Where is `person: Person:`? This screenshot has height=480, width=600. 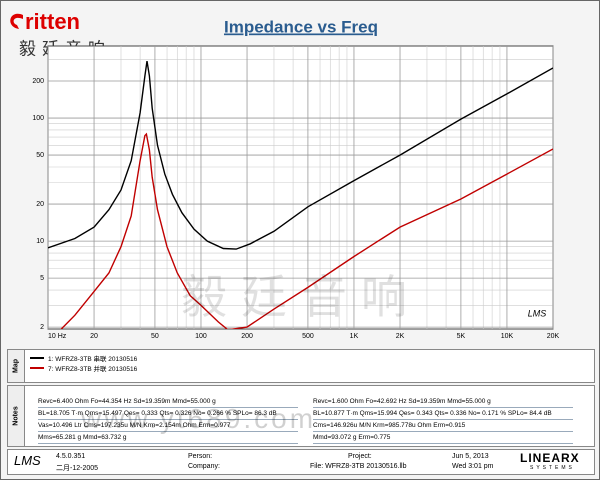
person: Person: is located at coordinates (200, 456).